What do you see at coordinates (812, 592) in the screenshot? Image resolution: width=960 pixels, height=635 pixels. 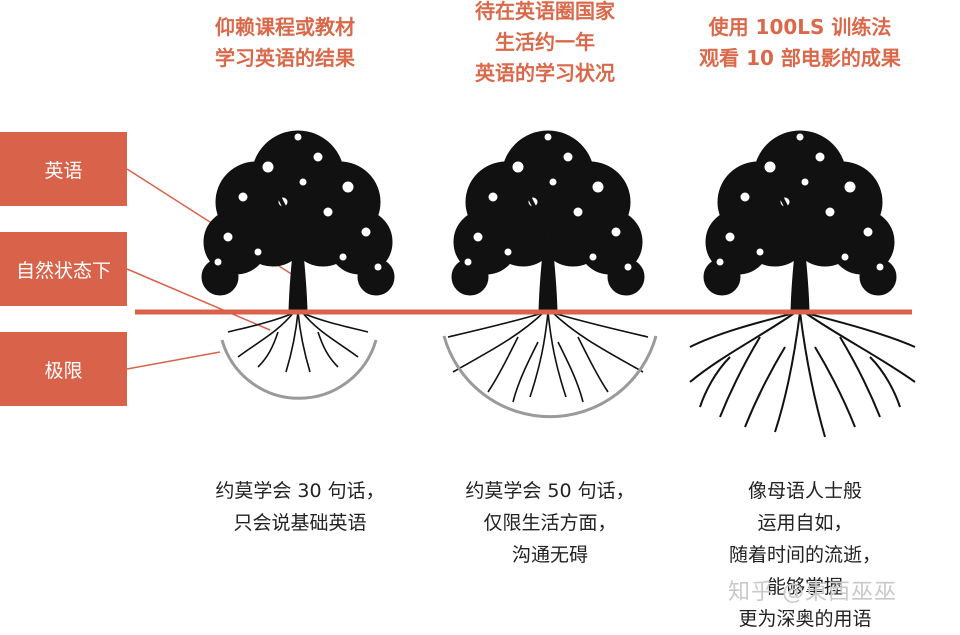 I see `zhihu-watermark: 知乎 @東西巫巫` at bounding box center [812, 592].